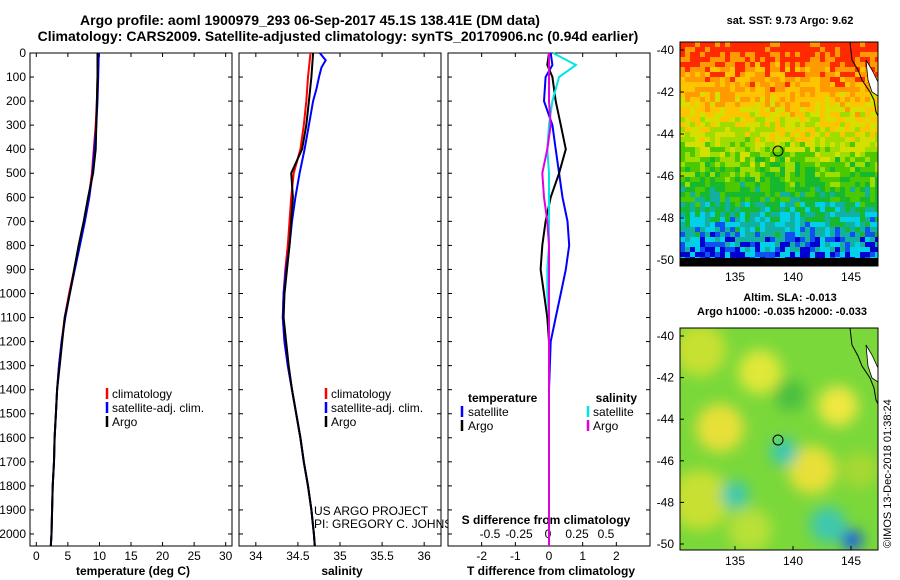  I want to click on sst-mask, so click(779, 262).